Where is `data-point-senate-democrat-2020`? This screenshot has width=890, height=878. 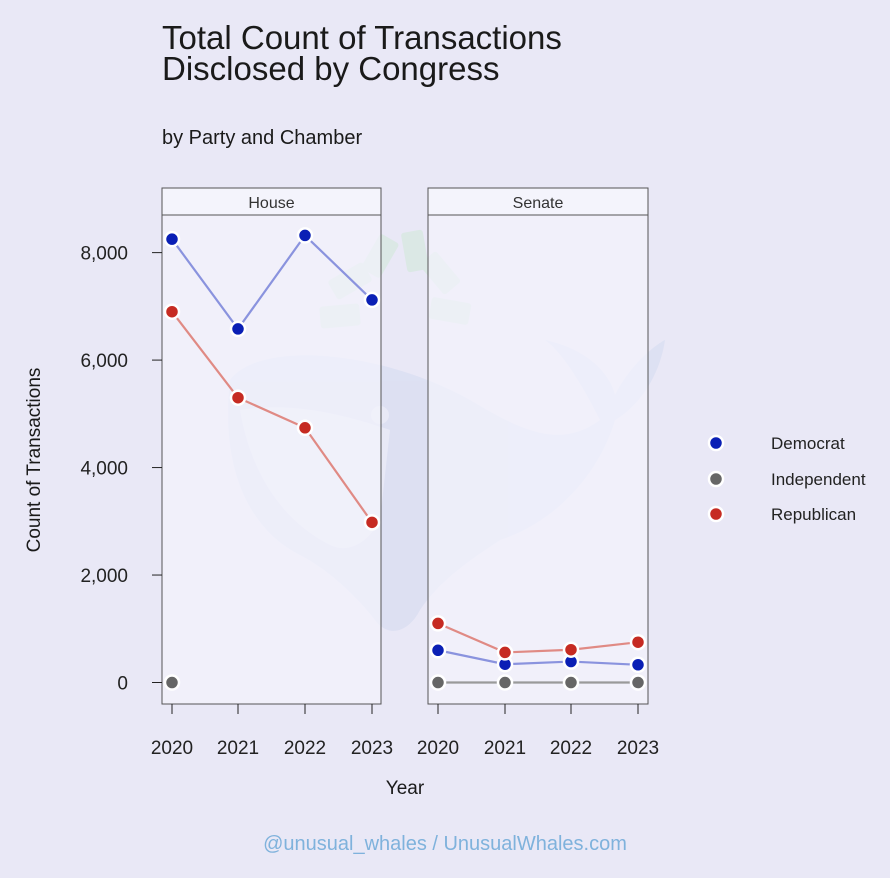
data-point-senate-democrat-2020 is located at coordinates (438, 650).